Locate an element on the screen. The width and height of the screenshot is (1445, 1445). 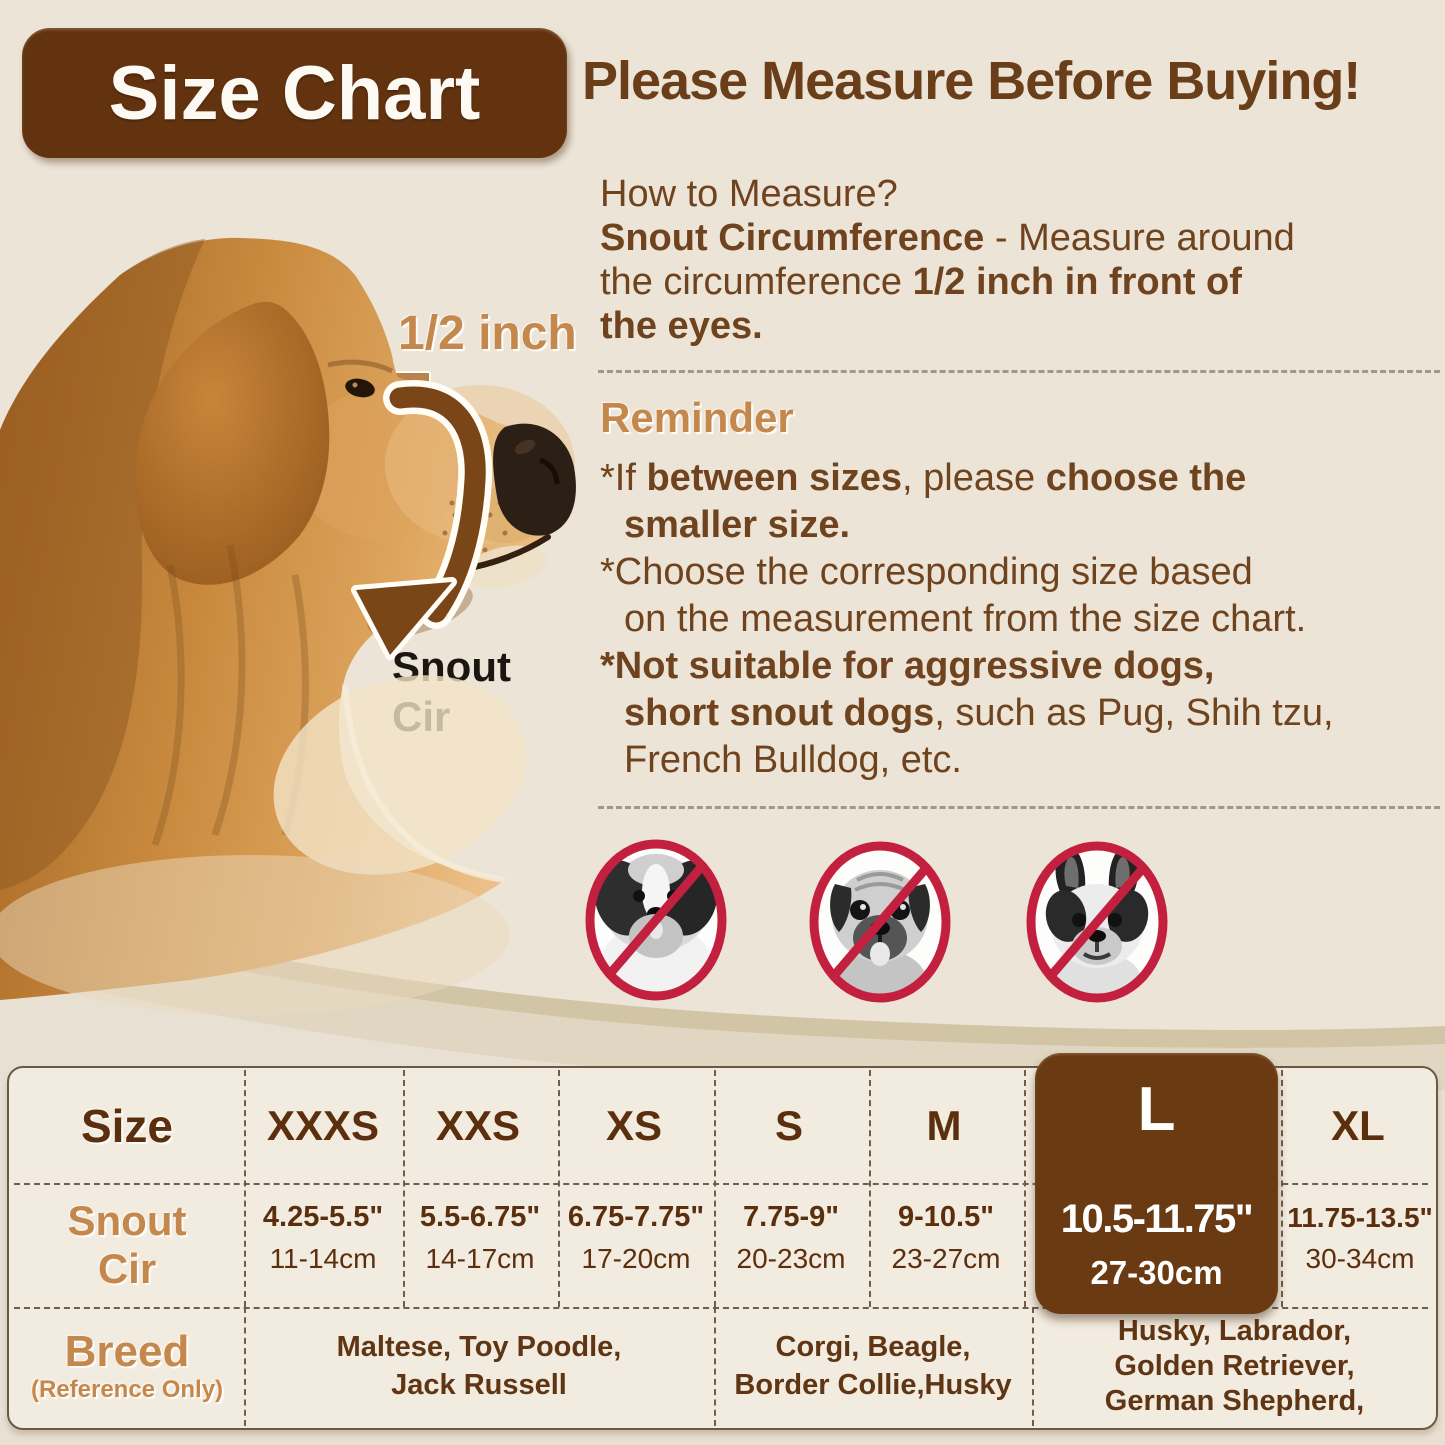
row-label-snout-cir: Snout Cir is located at coordinates (127, 1244).